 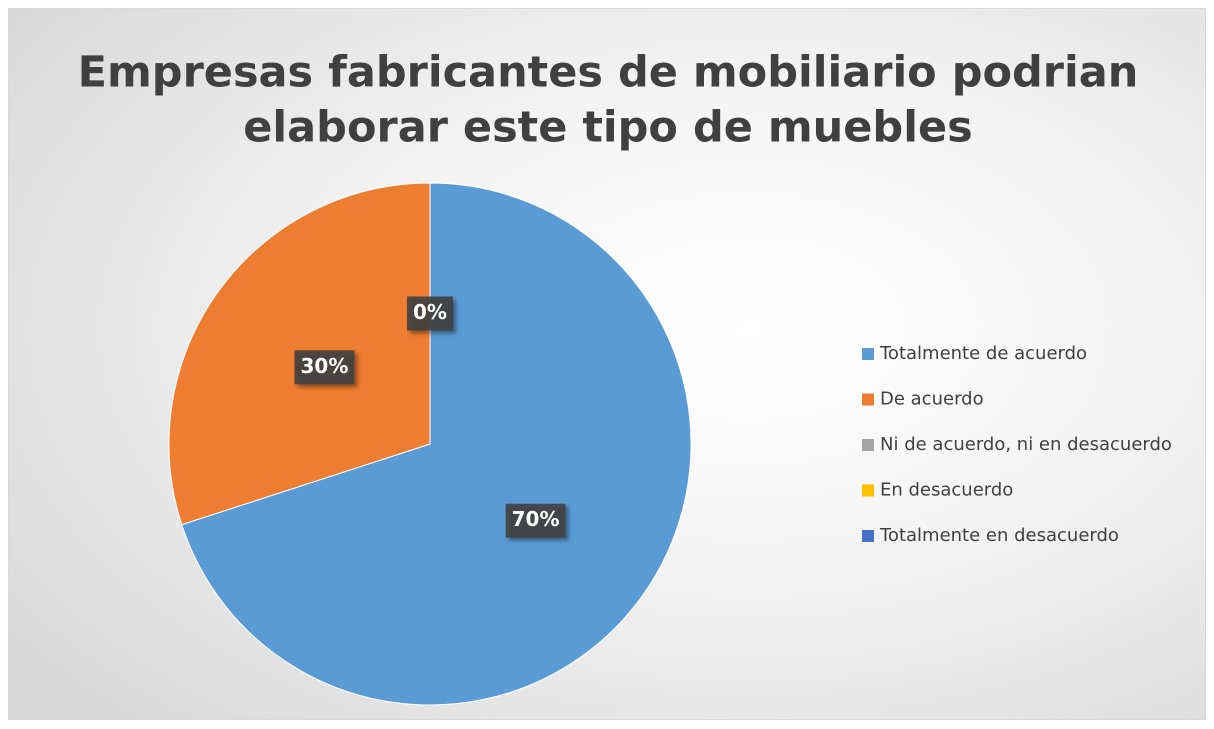 What do you see at coordinates (999, 535) in the screenshot?
I see `legend-label: Totalmente en desacuerdo` at bounding box center [999, 535].